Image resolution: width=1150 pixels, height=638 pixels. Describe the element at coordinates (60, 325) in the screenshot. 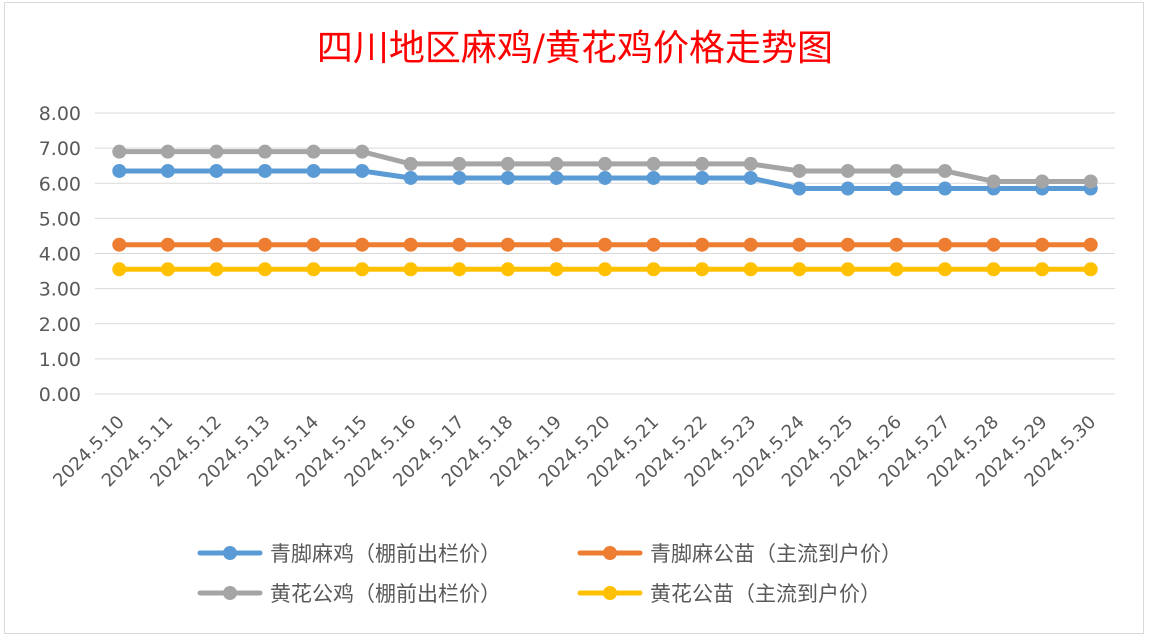

I see `y-tick-label: 2.00` at that location.